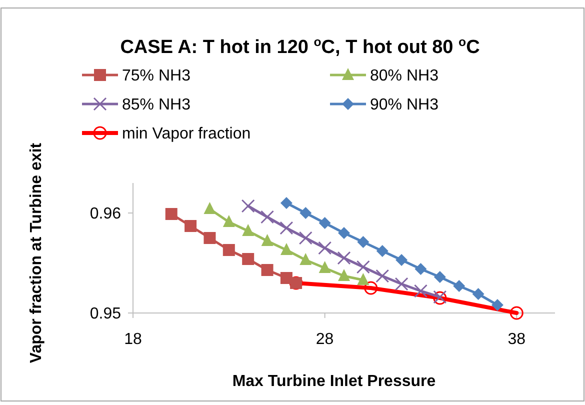 This screenshot has width=585, height=405. What do you see at coordinates (36, 253) in the screenshot?
I see `y-axis-title: Vapor fraction at Turbine exit` at bounding box center [36, 253].